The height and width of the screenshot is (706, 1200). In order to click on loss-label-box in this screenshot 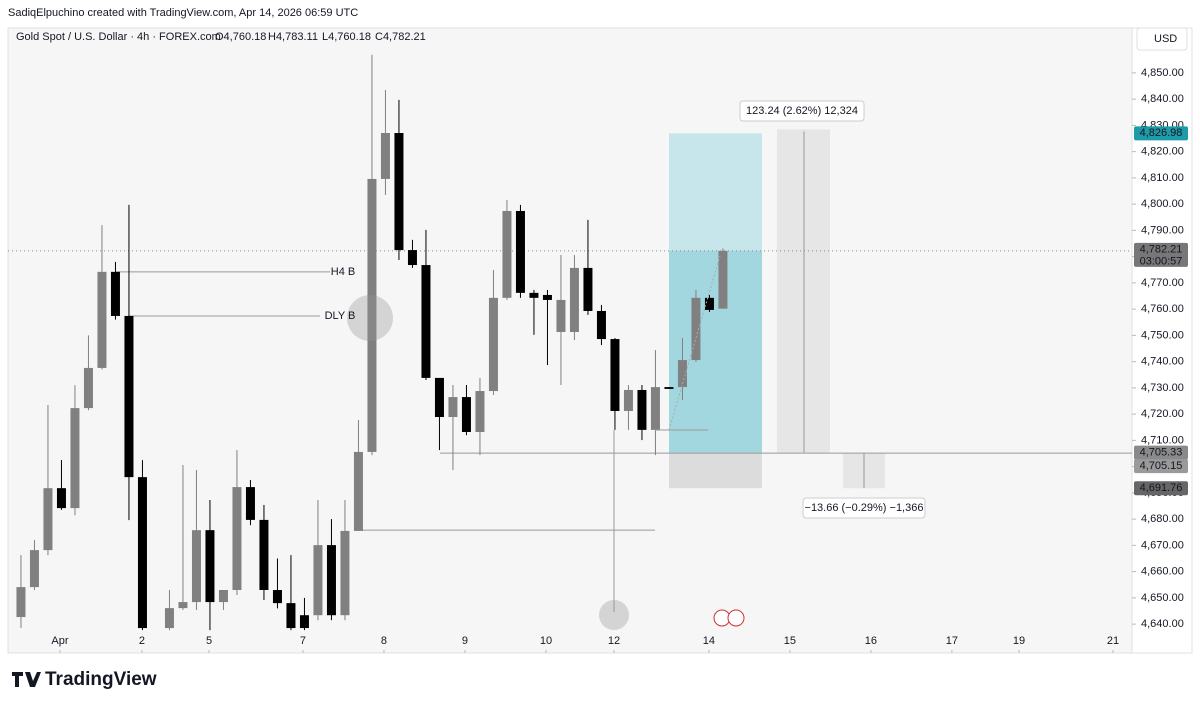, I will do `click(864, 508)`.